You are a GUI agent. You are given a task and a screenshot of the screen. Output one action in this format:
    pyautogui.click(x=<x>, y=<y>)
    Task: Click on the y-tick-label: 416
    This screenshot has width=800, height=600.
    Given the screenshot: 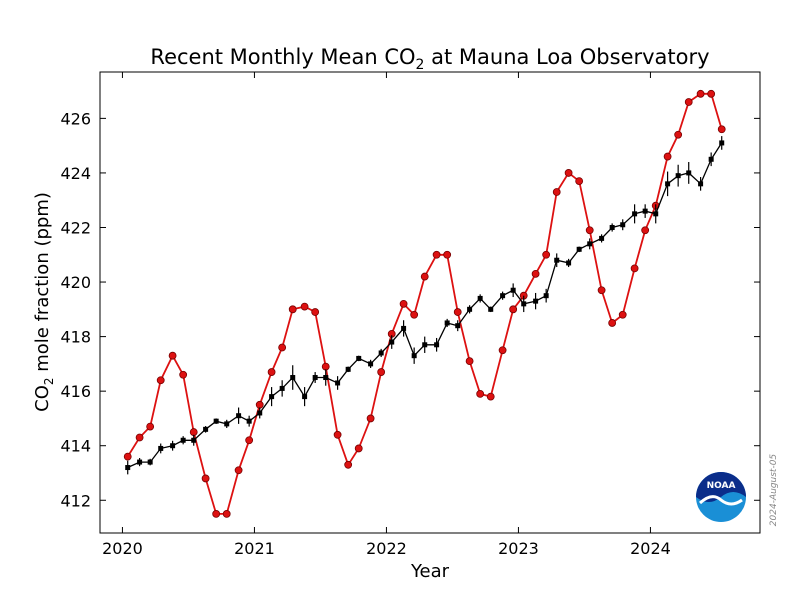 What is the action you would take?
    pyautogui.click(x=75, y=391)
    